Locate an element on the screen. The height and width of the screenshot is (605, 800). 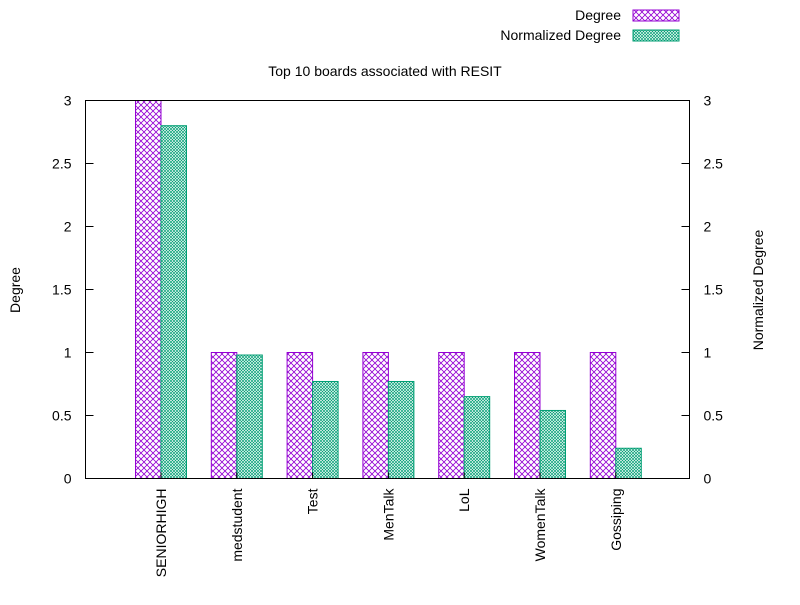
y-tick-label: 0.5 is located at coordinates (62, 416).